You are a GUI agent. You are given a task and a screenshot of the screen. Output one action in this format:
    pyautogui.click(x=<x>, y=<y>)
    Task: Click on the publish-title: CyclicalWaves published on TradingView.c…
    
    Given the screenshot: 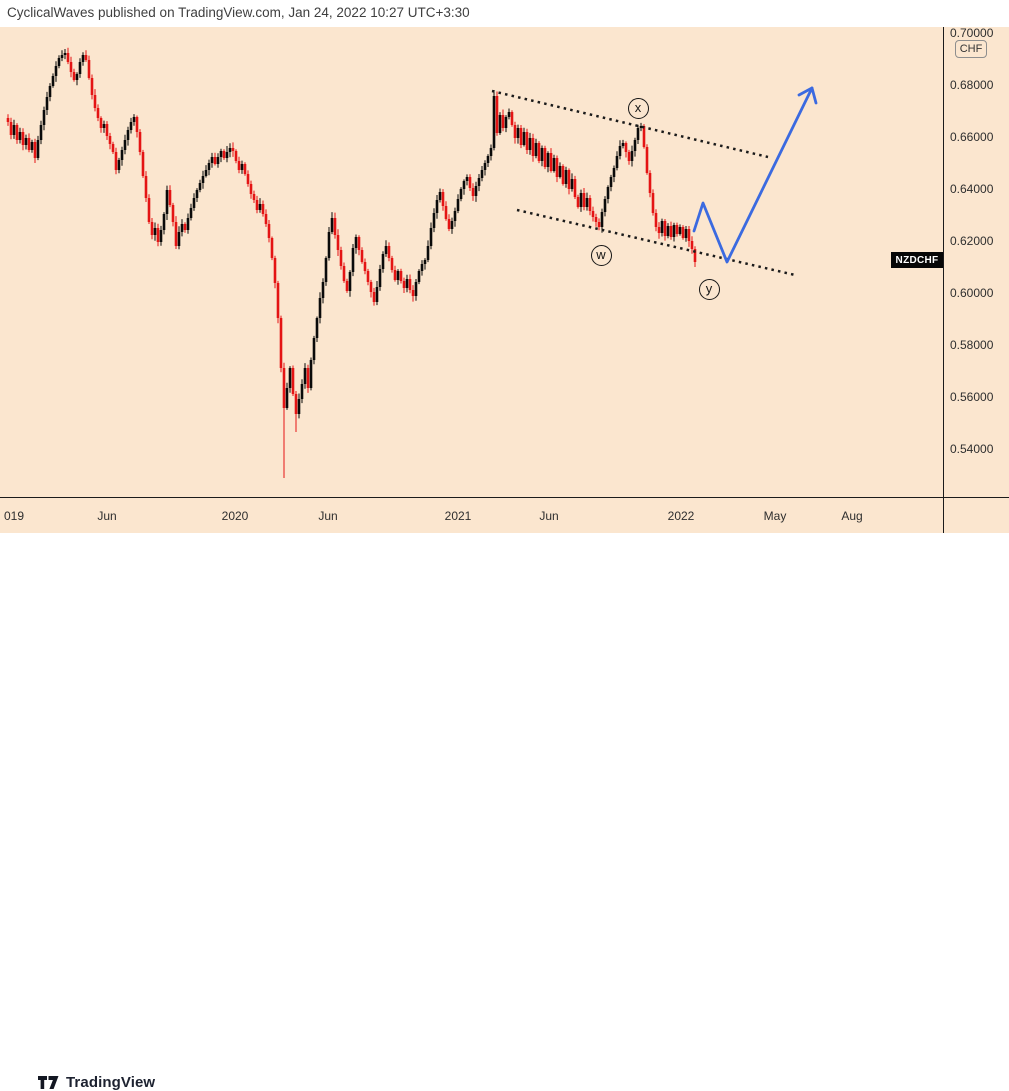 What is the action you would take?
    pyautogui.click(x=238, y=12)
    